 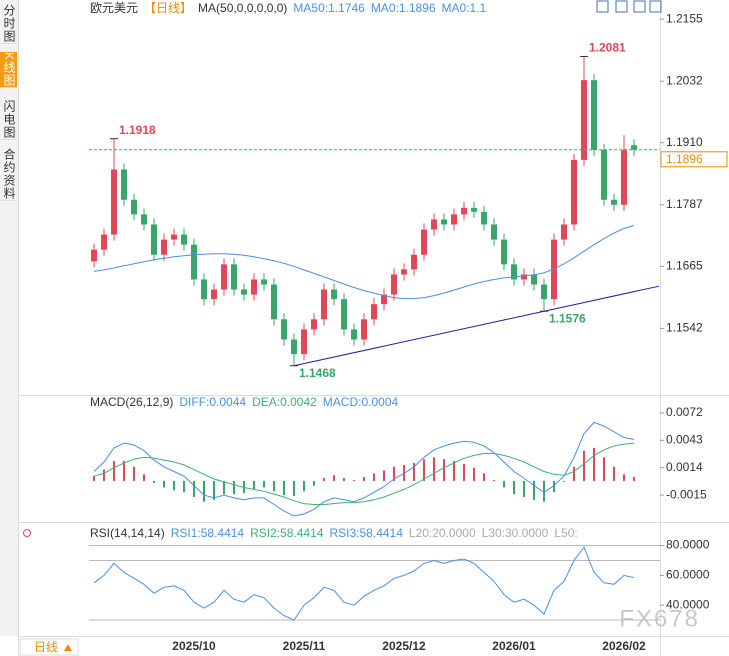 I want to click on y-tick-label: 1.1910, so click(x=684, y=142).